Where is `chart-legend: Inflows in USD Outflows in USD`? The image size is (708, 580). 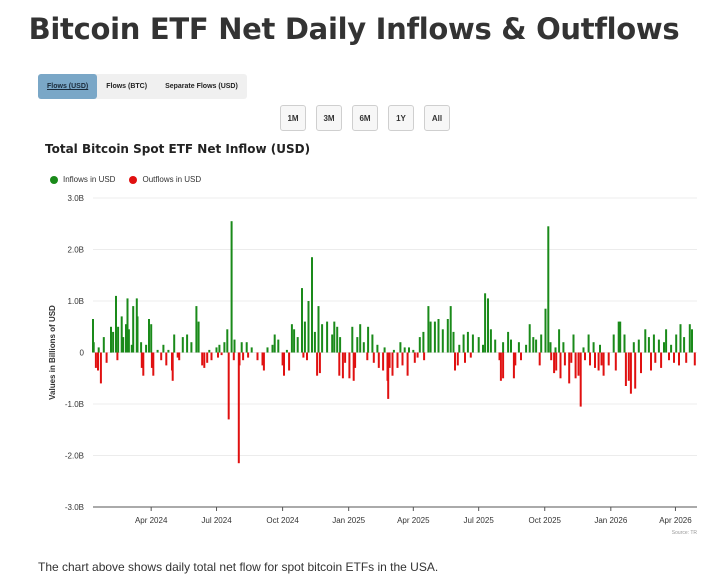 chart-legend: Inflows in USD Outflows in USD is located at coordinates (125, 179).